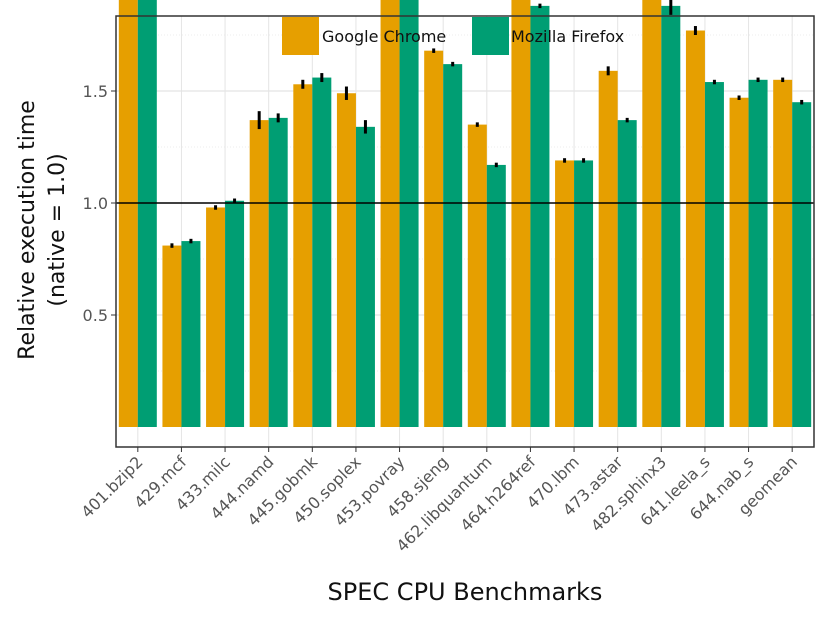 This screenshot has width=830, height=623. What do you see at coordinates (57, 229) in the screenshot?
I see `y-axis-title-line2: (native = 1.0)` at bounding box center [57, 229].